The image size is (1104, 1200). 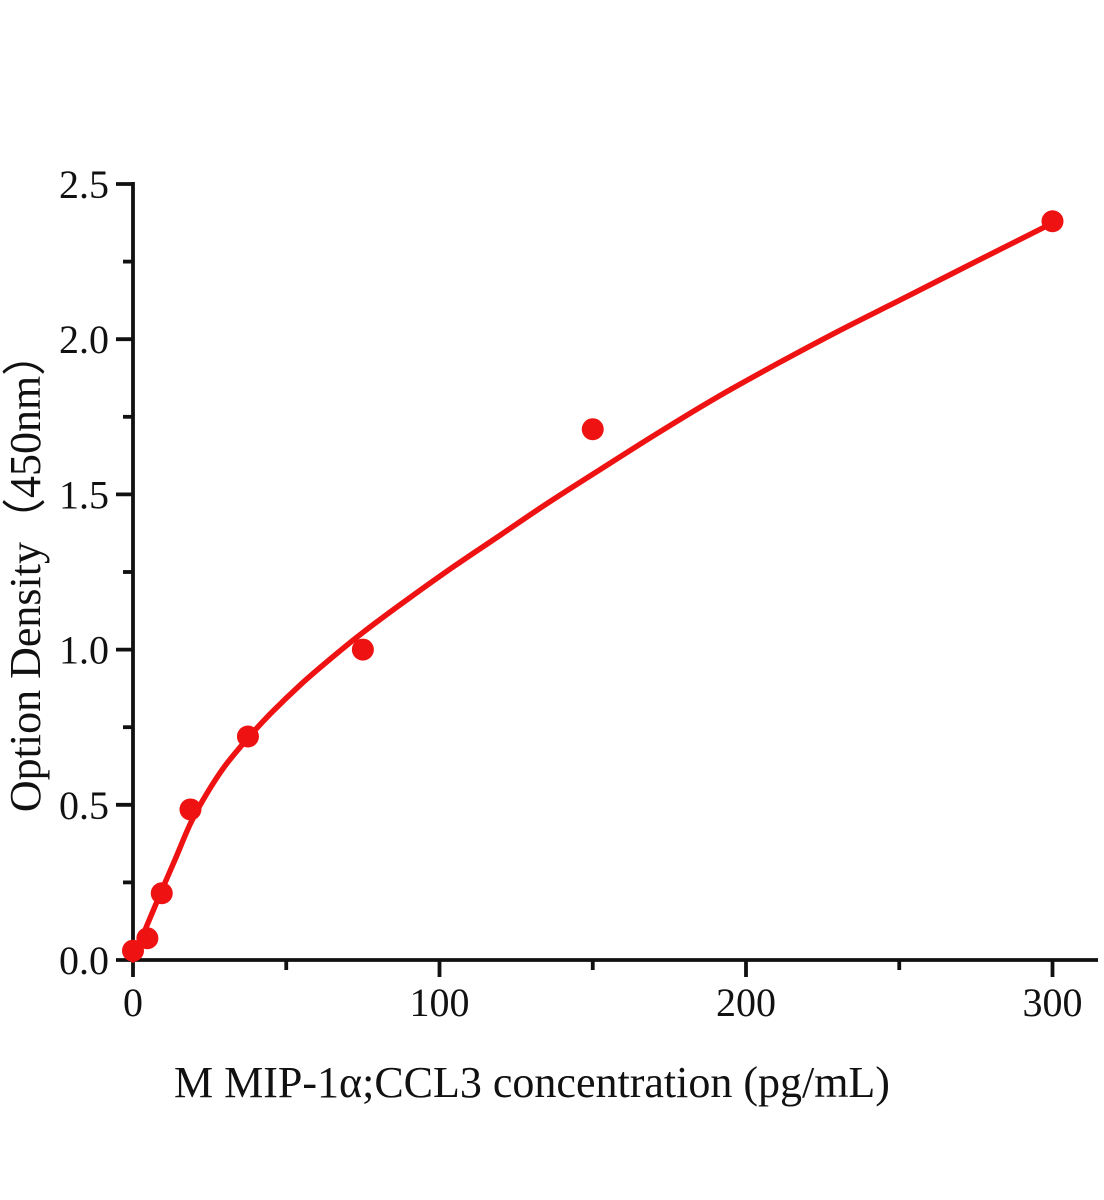 I want to click on x-tick-label: 0, so click(x=133, y=1002).